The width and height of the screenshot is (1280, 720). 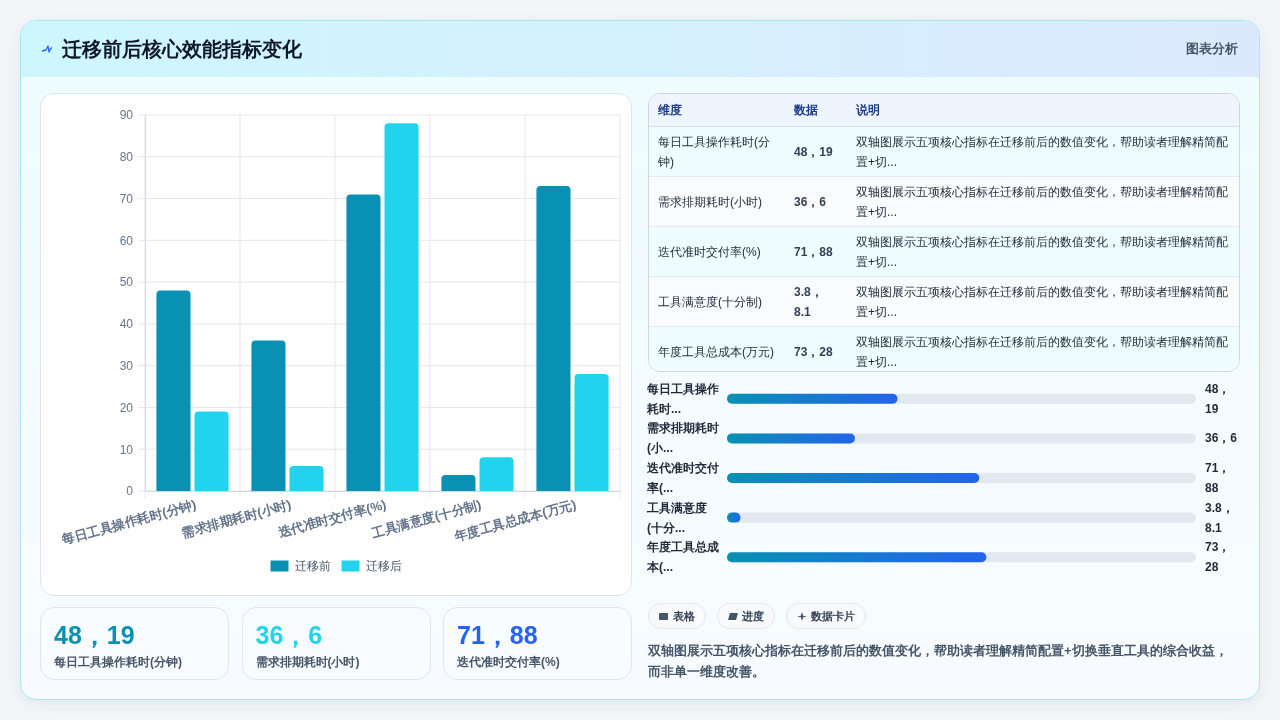 I want to click on text: 说明, so click(x=1043, y=110).